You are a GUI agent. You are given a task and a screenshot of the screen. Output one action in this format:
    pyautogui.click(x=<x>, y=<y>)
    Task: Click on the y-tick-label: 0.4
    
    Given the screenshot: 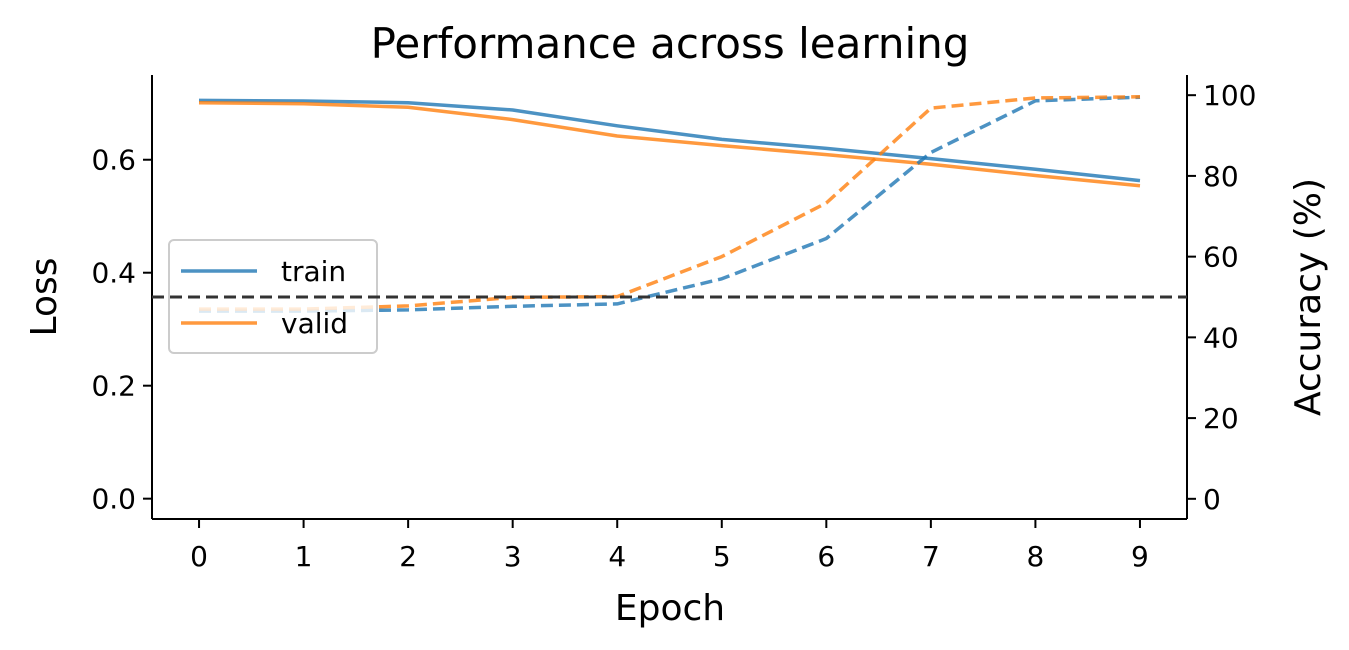 What is the action you would take?
    pyautogui.click(x=113, y=273)
    